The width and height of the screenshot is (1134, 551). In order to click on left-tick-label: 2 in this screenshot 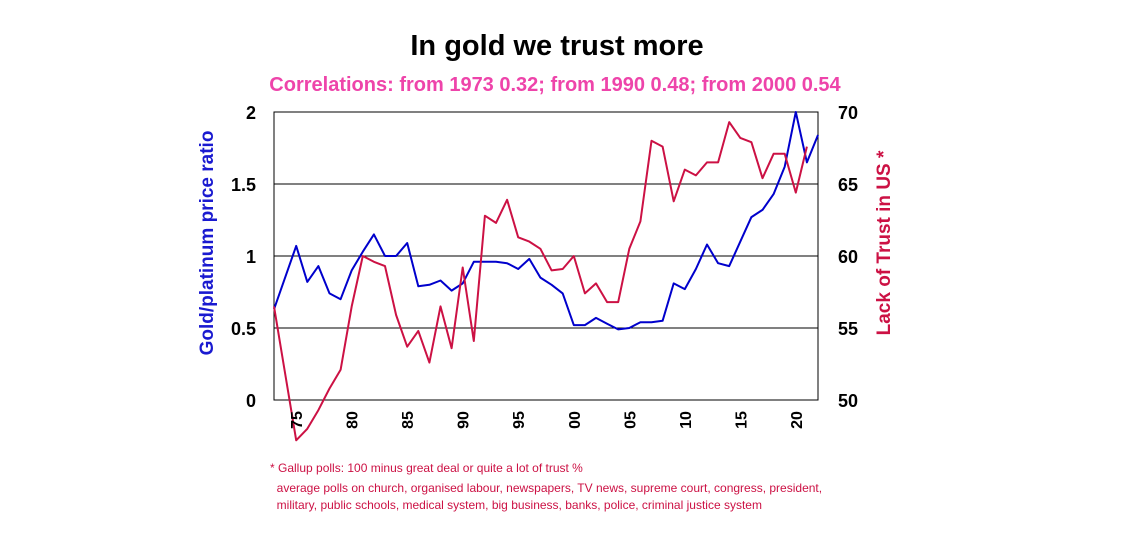, I will do `click(251, 113)`.